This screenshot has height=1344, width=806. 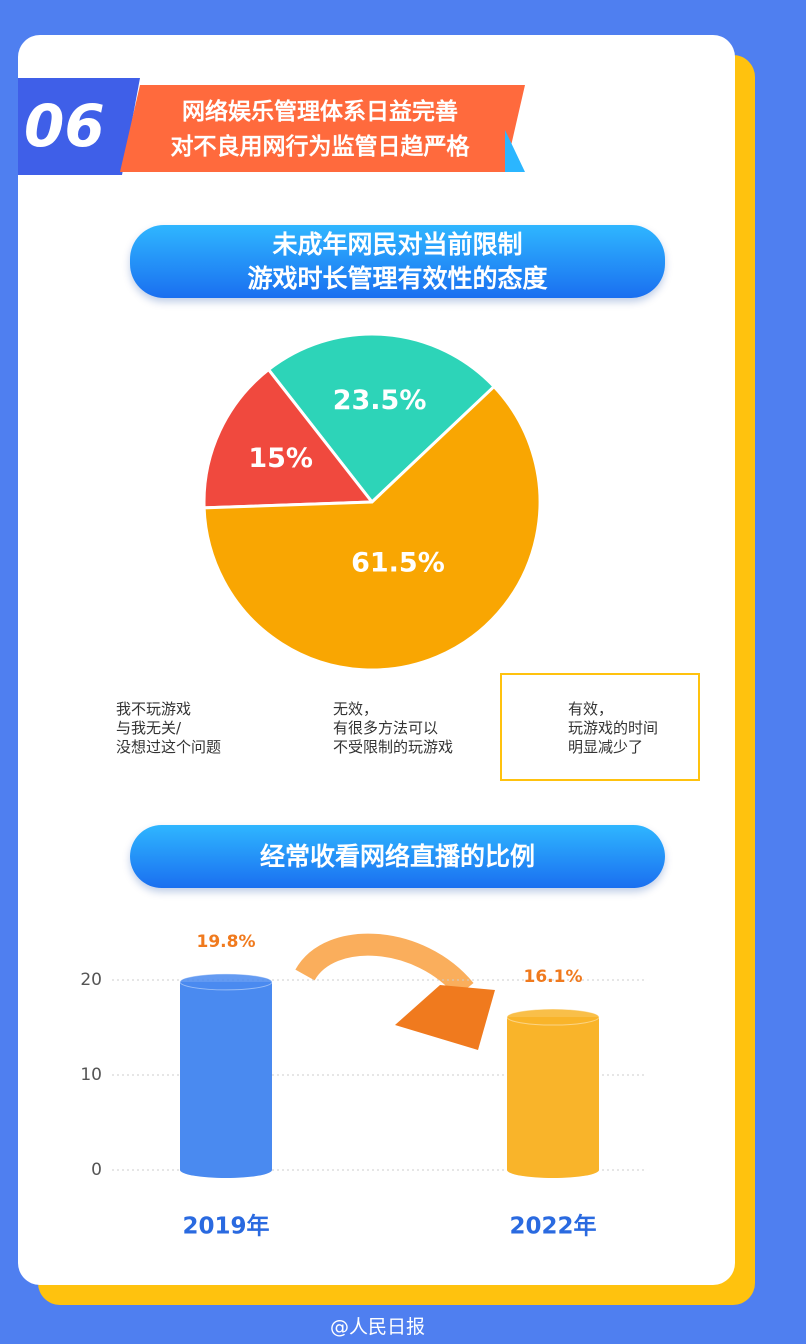 I want to click on badge, so click(x=79, y=126).